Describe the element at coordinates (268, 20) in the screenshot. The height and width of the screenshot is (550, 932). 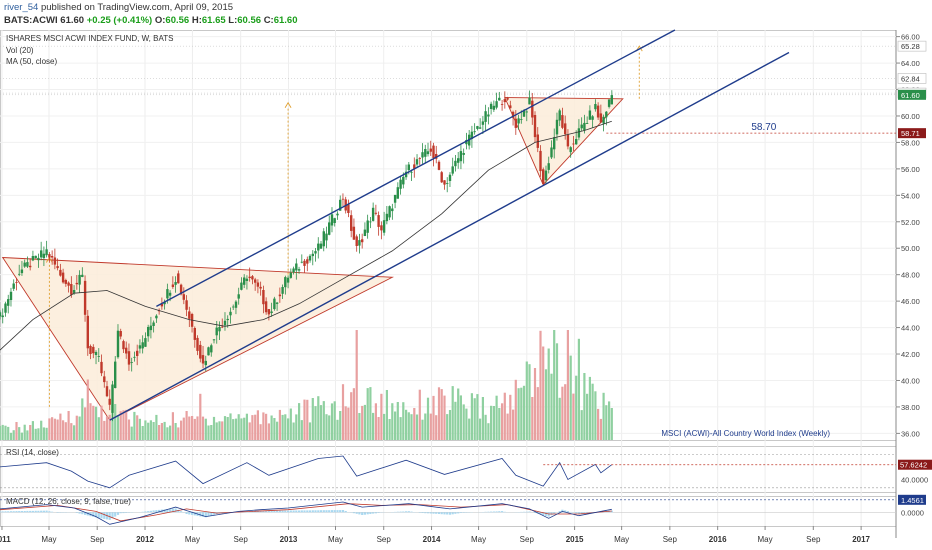
I see `close-label: C:` at that location.